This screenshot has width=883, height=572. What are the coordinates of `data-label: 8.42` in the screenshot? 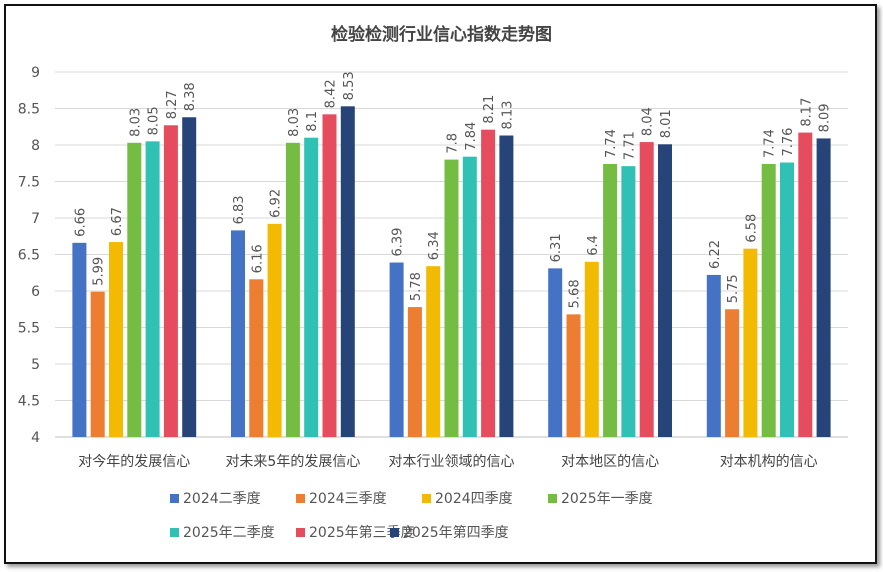 It's located at (331, 93).